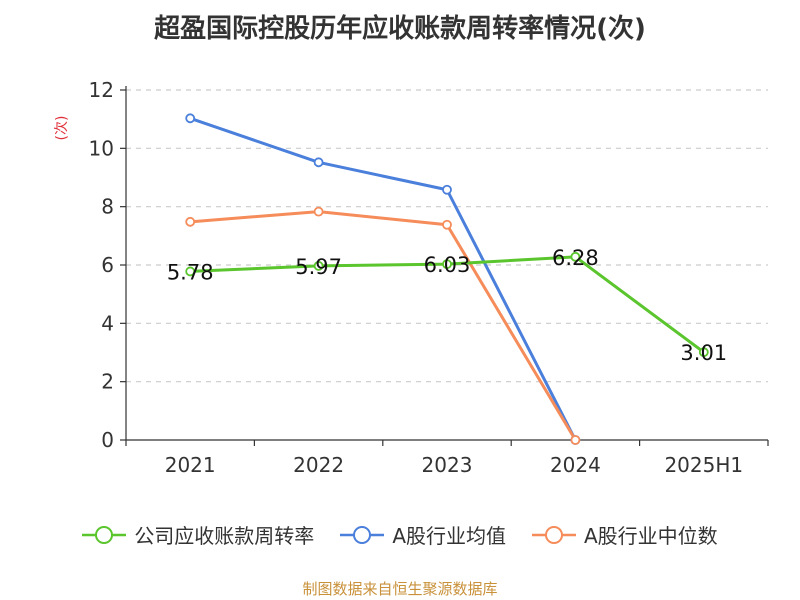 This screenshot has width=800, height=600. Describe the element at coordinates (107, 207) in the screenshot. I see `y-tick-label: 8` at that location.